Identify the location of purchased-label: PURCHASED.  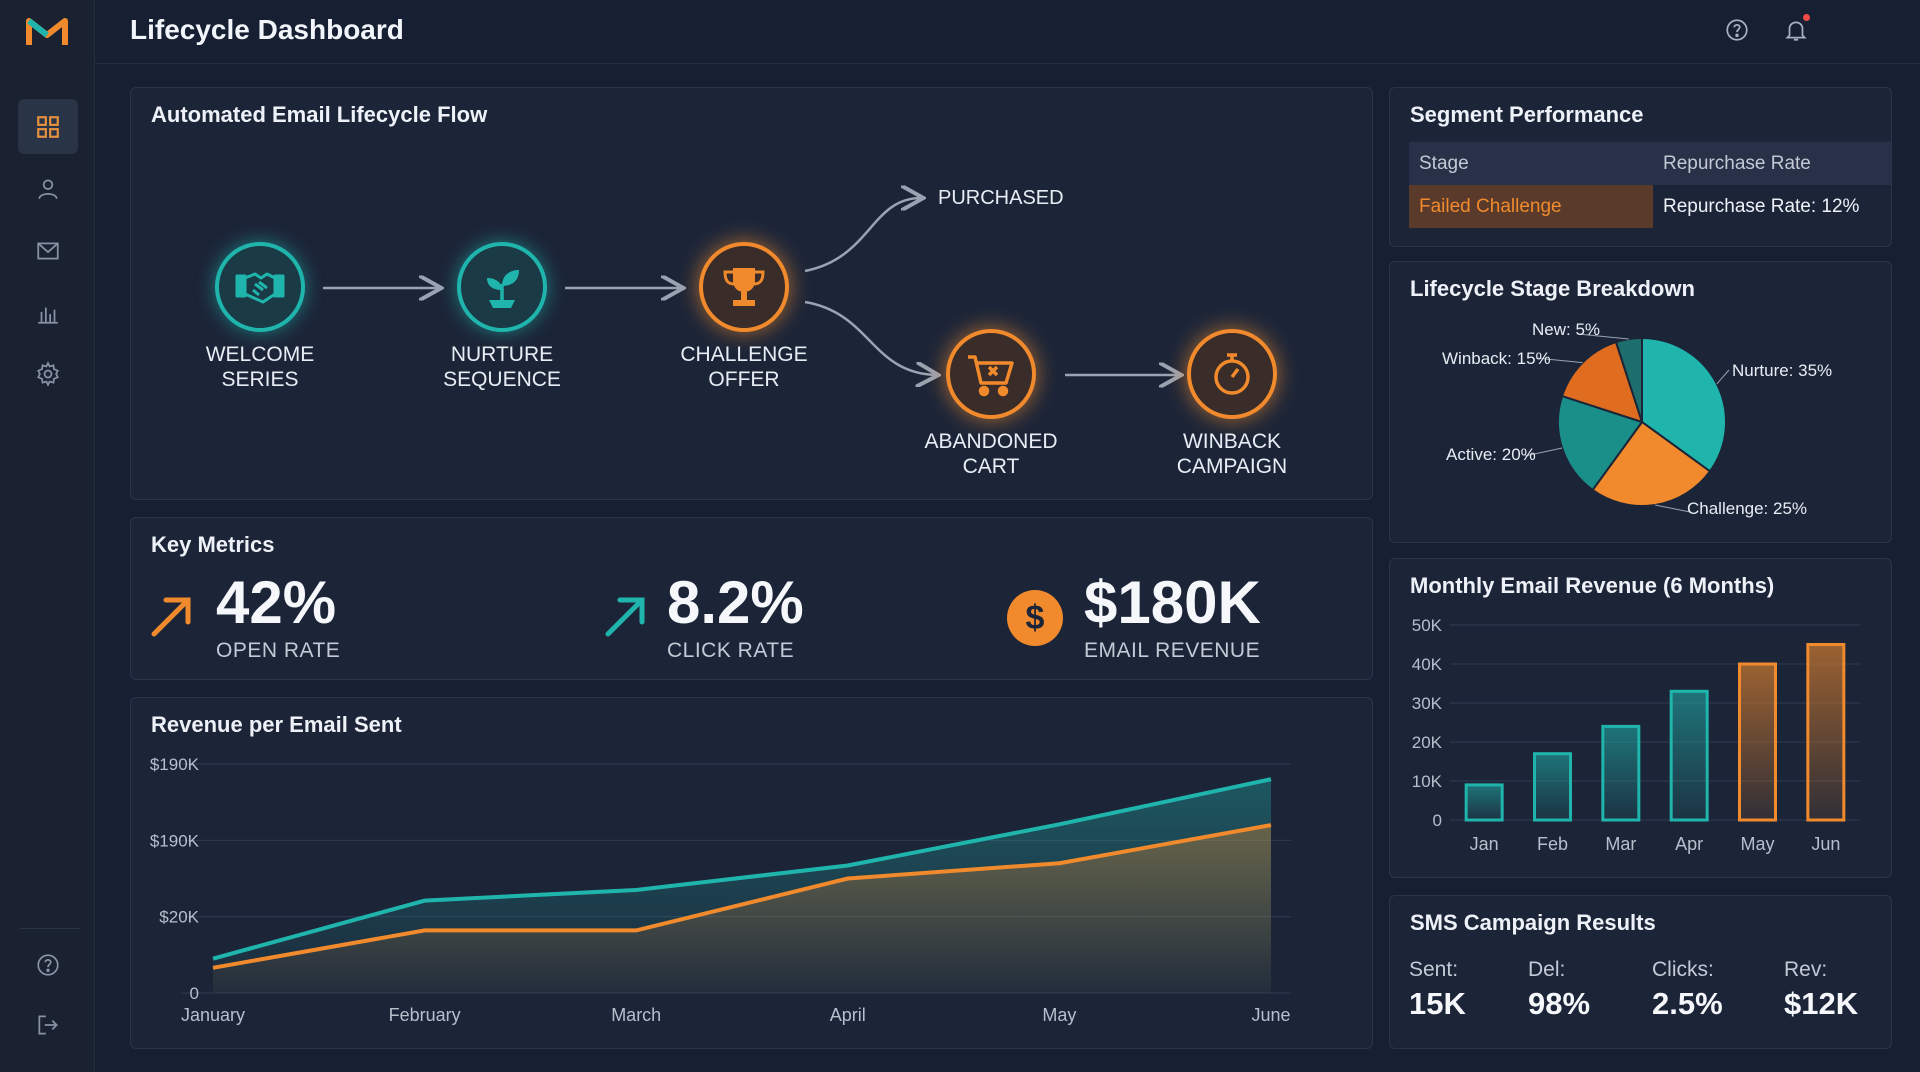
(1001, 198).